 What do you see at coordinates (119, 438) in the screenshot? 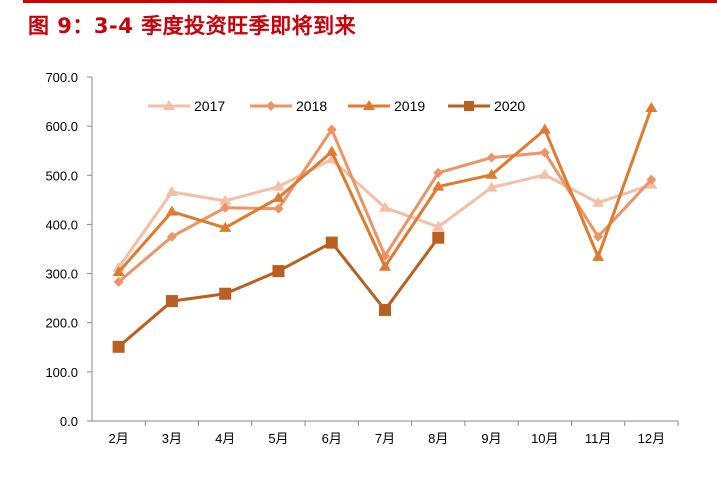
I see `x-tick-label: 2月` at bounding box center [119, 438].